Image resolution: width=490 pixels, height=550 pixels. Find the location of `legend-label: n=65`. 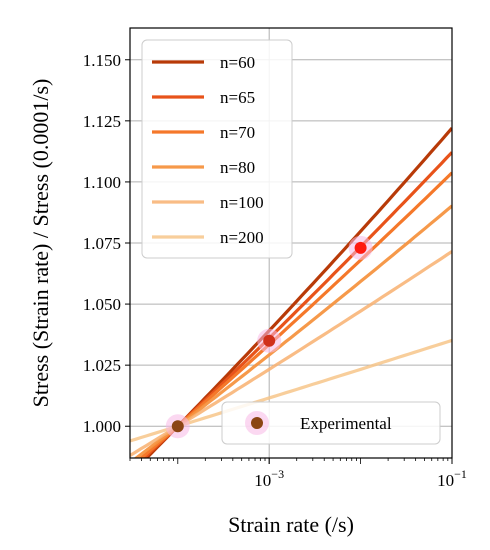

legend-label: n=65 is located at coordinates (237, 97).